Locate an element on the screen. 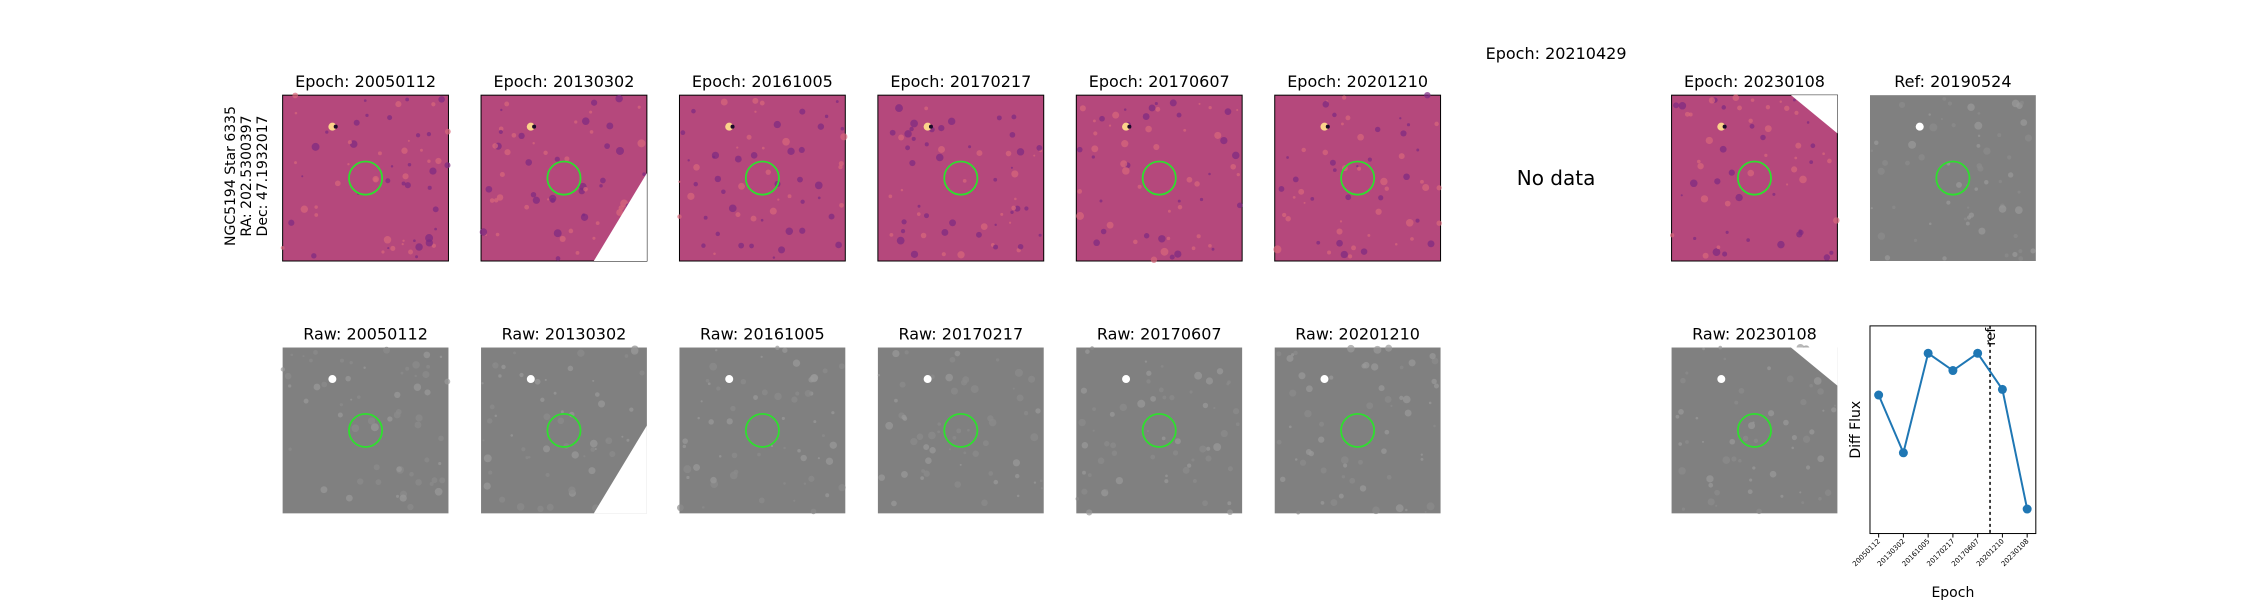 This screenshot has width=2250, height=604. y-axis-label: Diff Flux is located at coordinates (1856, 430).